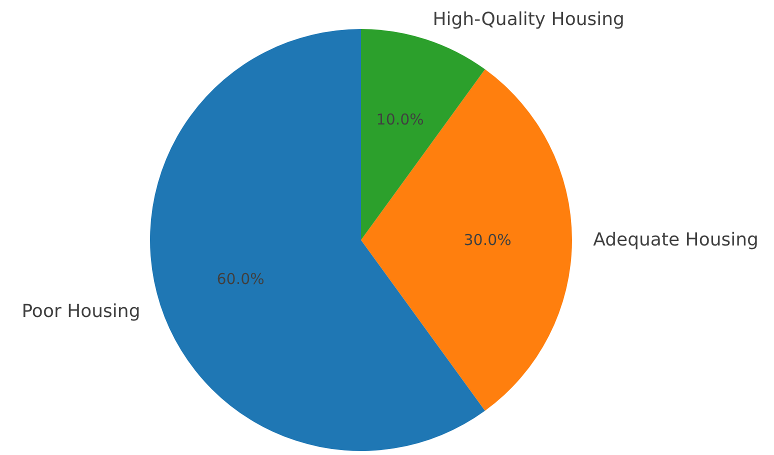  I want to click on data-label: 10.0%, so click(400, 119).